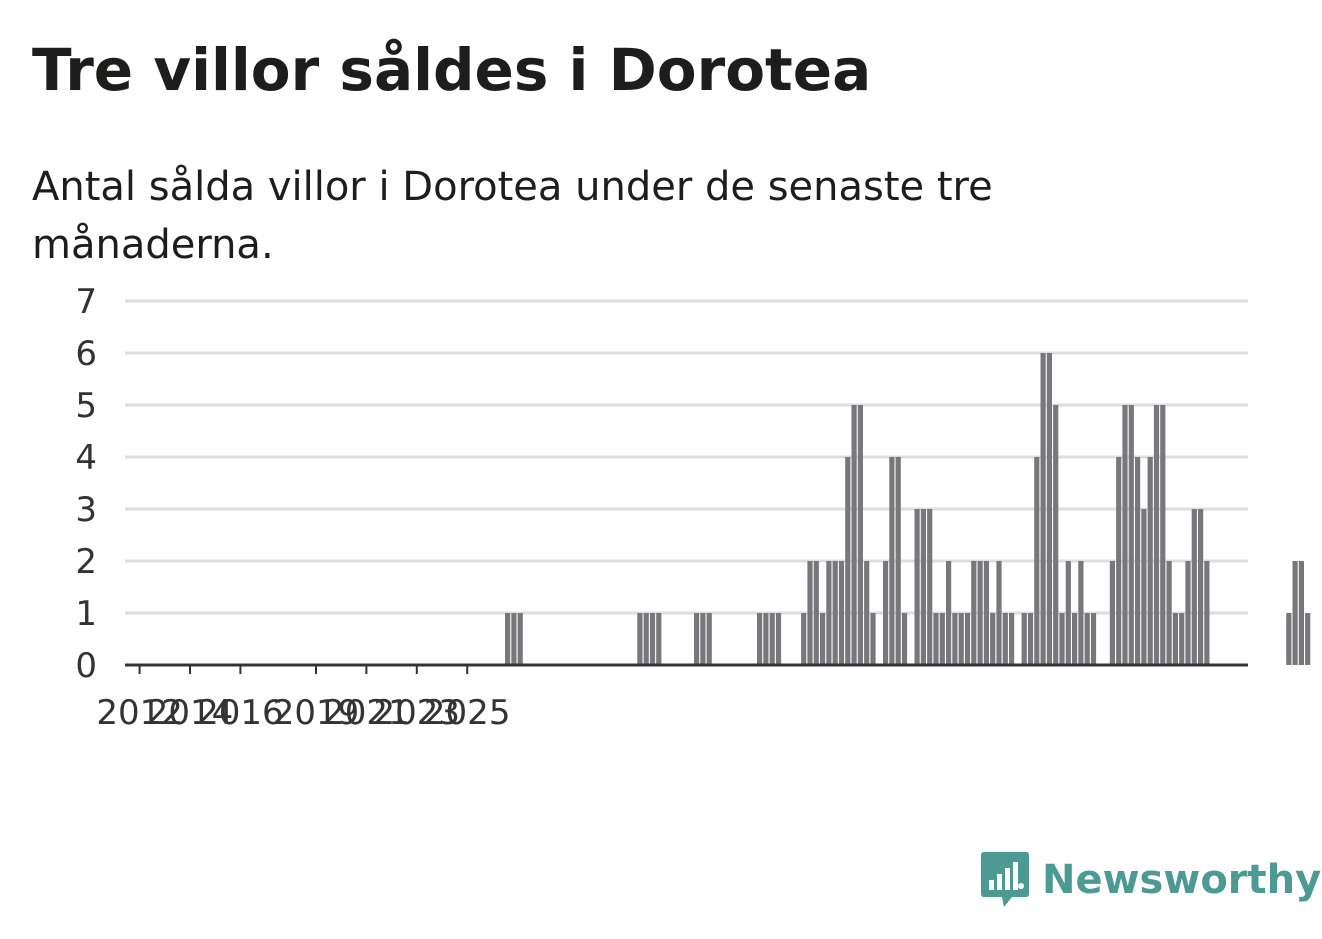  Describe the element at coordinates (86, 406) in the screenshot. I see `y-tick-label: 5` at that location.